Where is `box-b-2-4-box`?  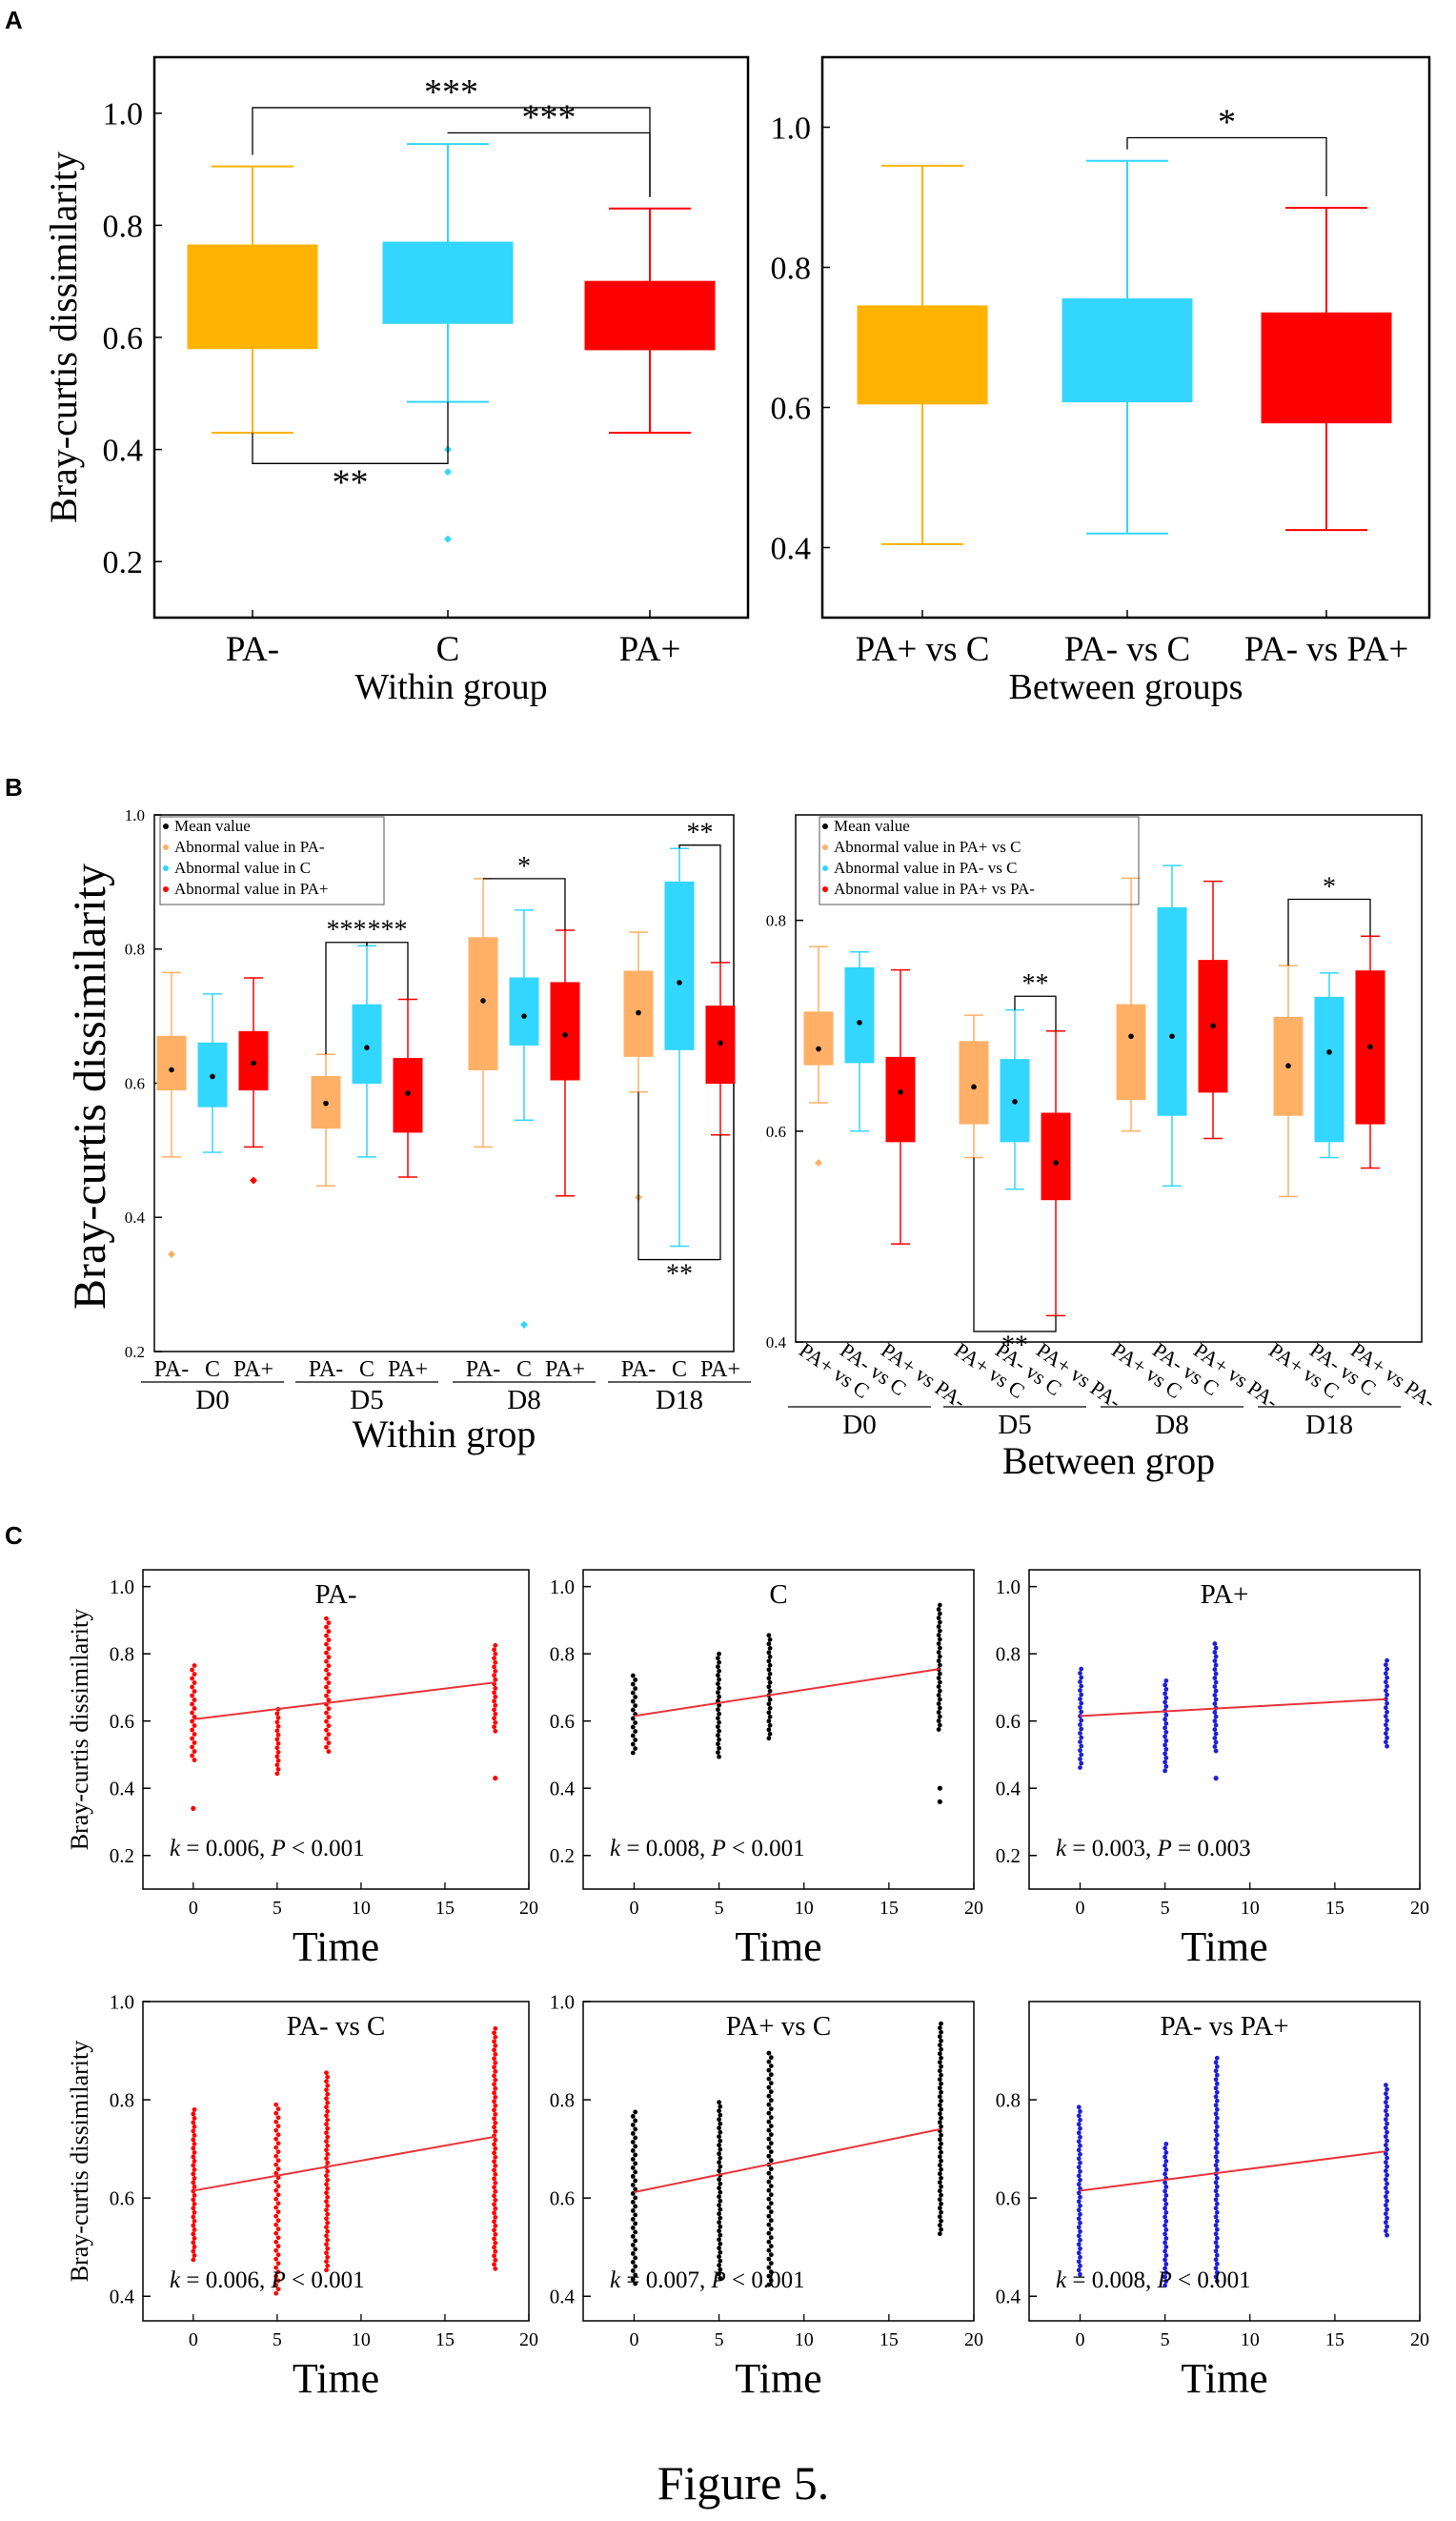
box-b-2-4-box is located at coordinates (367, 1044).